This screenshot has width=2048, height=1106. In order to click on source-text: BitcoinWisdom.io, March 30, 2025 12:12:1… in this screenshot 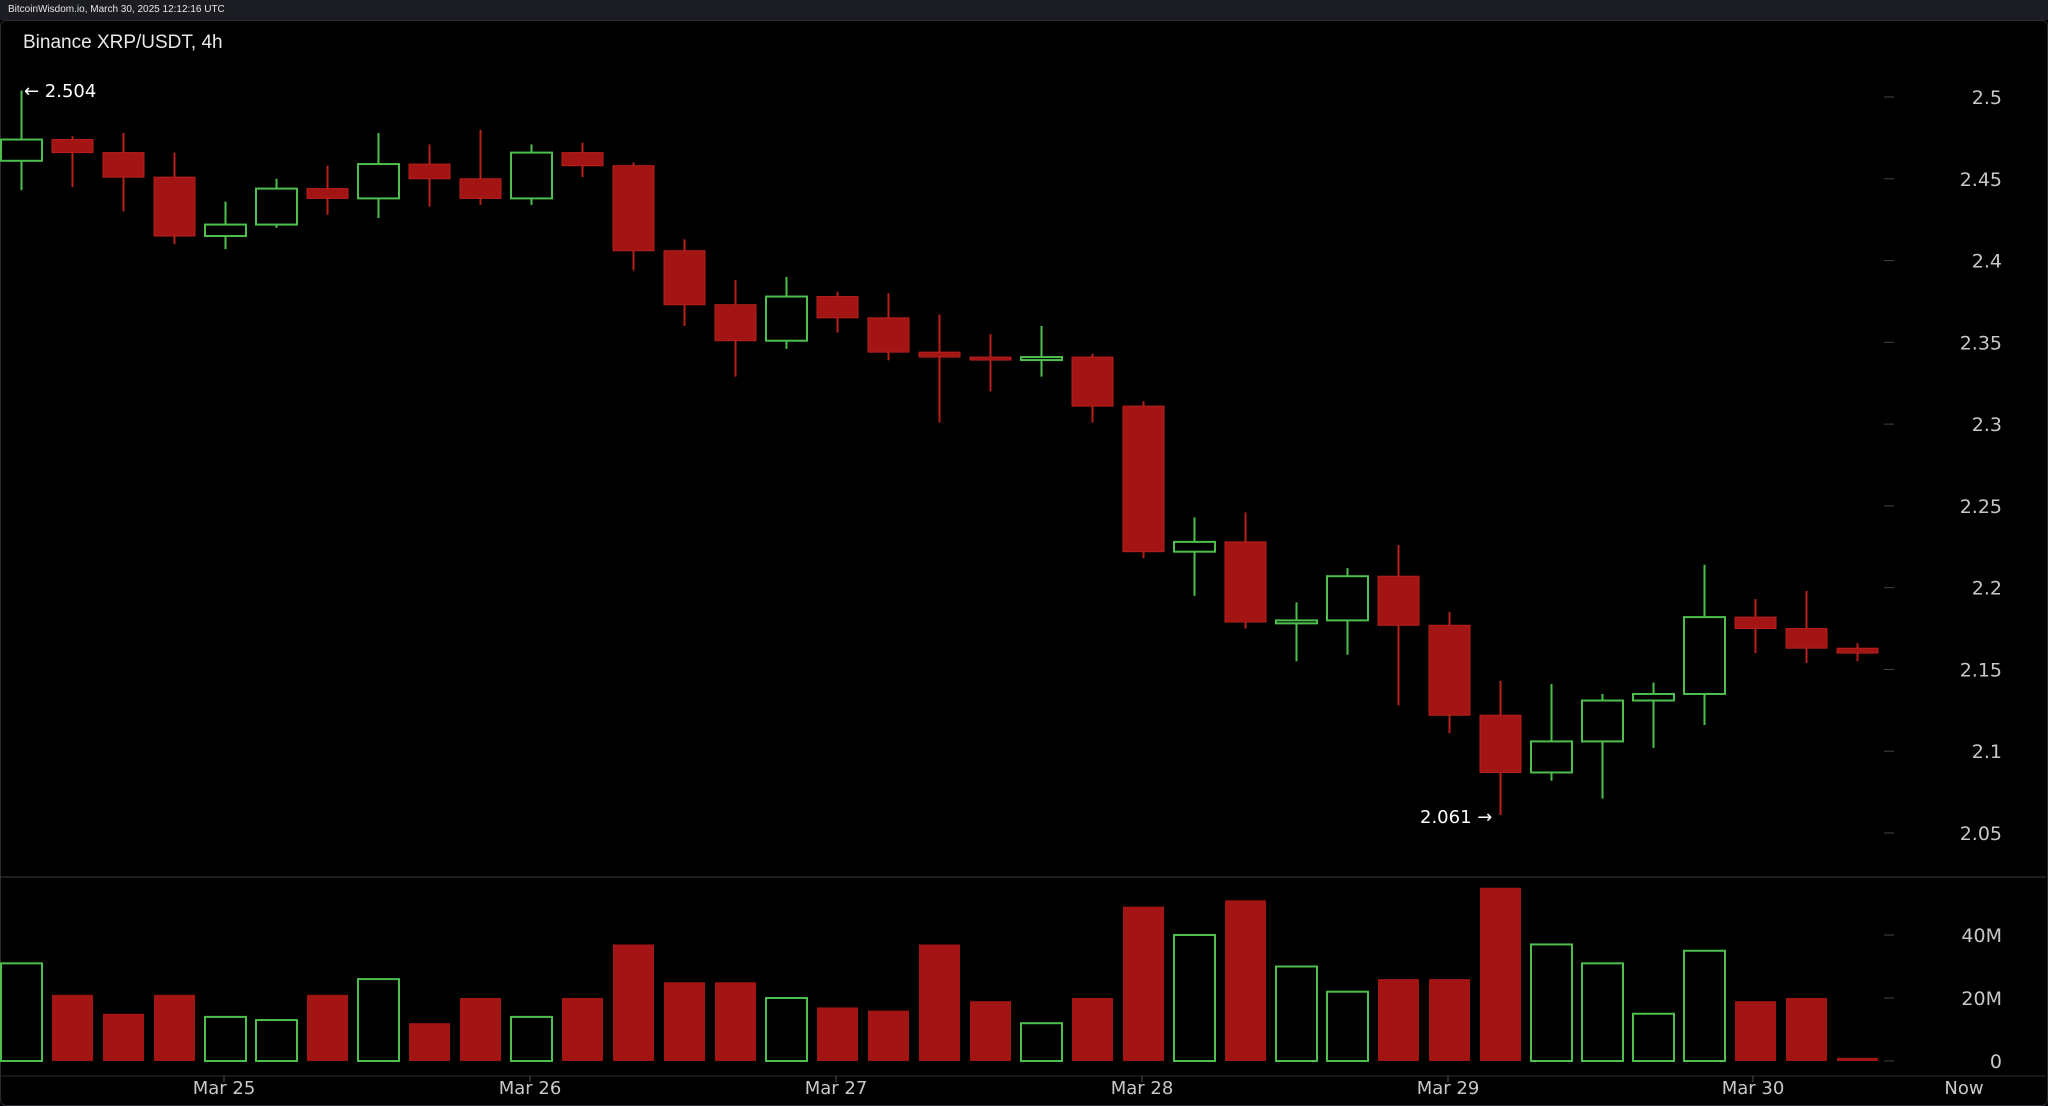, I will do `click(116, 9)`.